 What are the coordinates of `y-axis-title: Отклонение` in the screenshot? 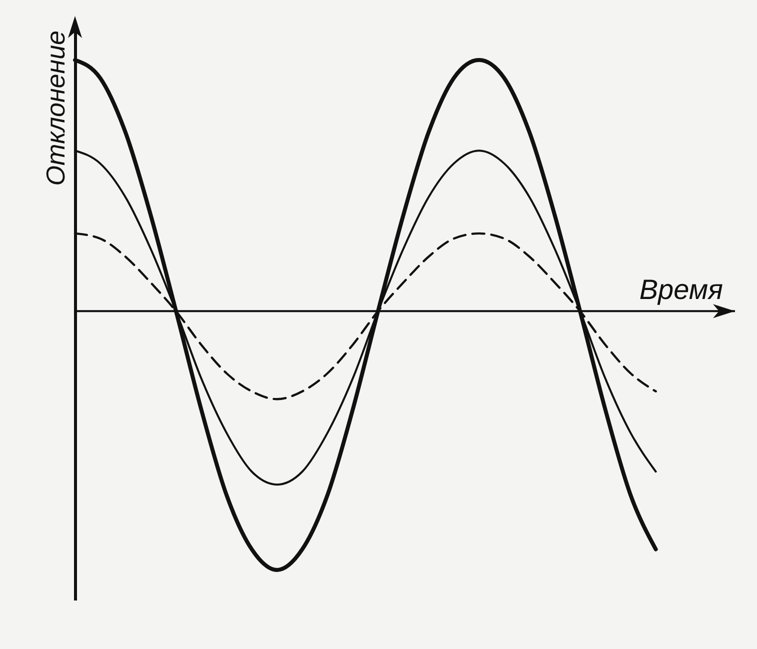 It's located at (55, 108).